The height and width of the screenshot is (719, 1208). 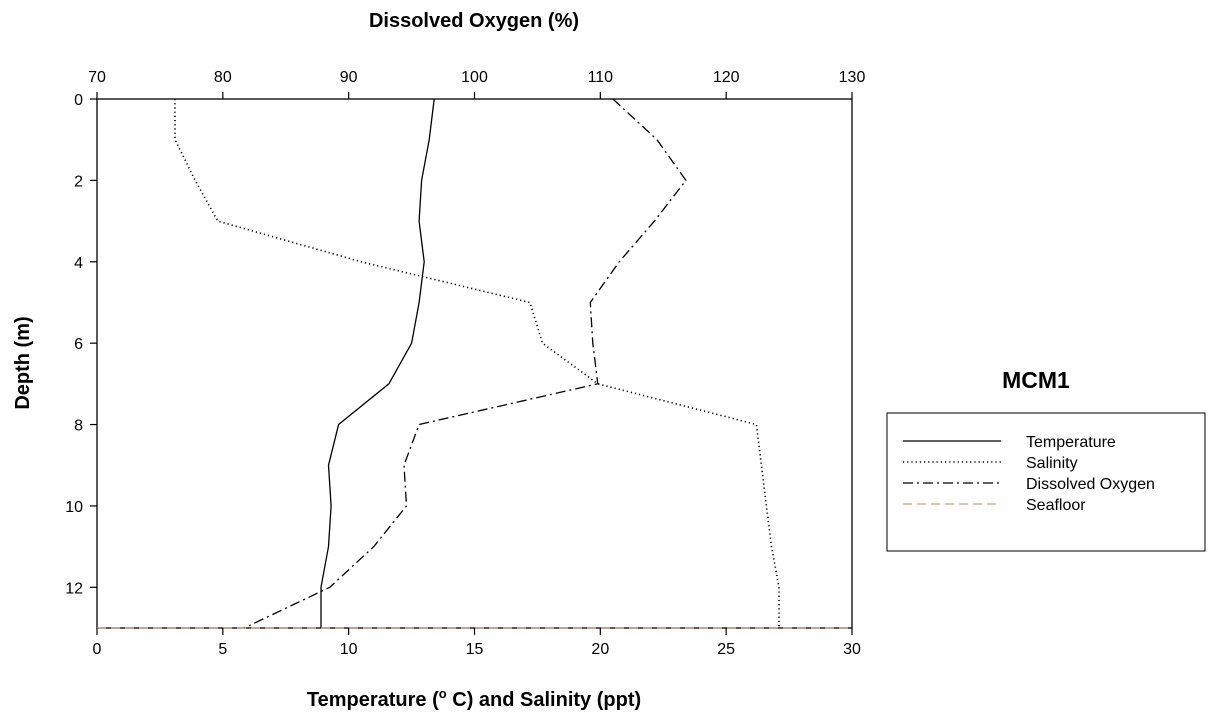 What do you see at coordinates (377, 363) in the screenshot?
I see `series-line-temperature` at bounding box center [377, 363].